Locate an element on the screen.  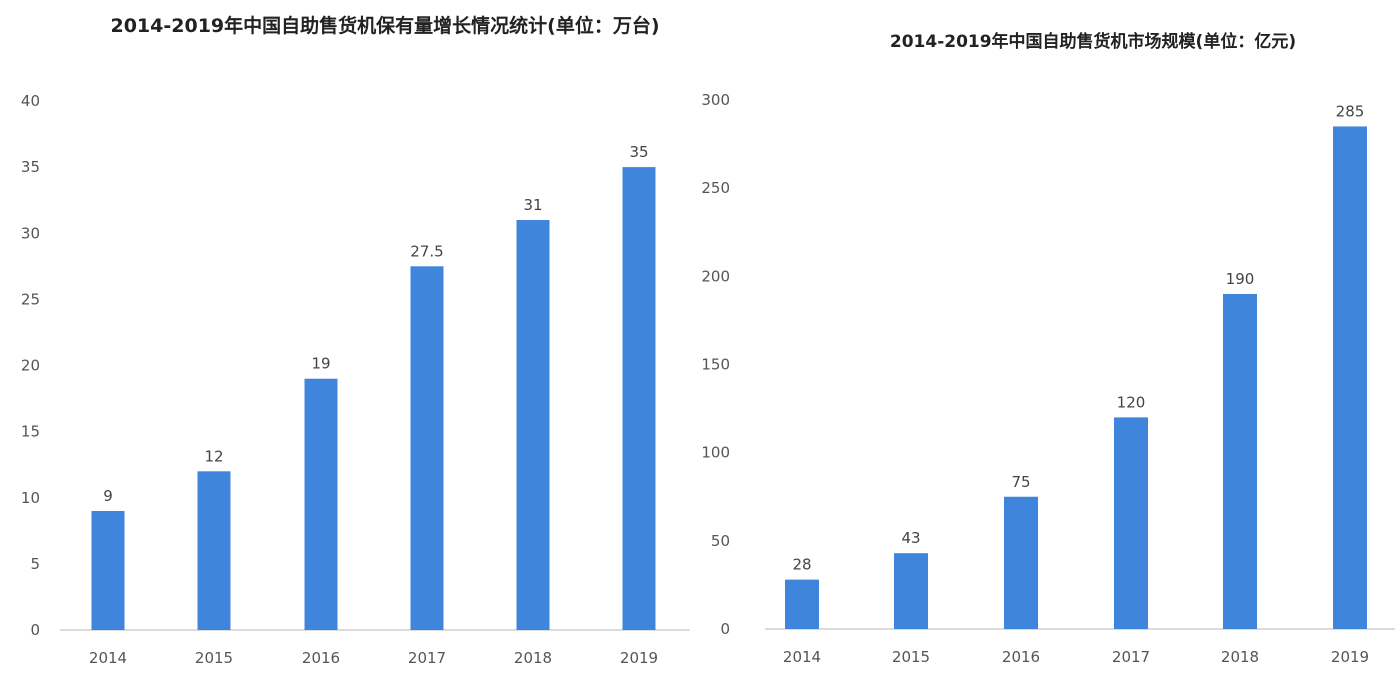
y-tick-label: 35 is located at coordinates (30, 167).